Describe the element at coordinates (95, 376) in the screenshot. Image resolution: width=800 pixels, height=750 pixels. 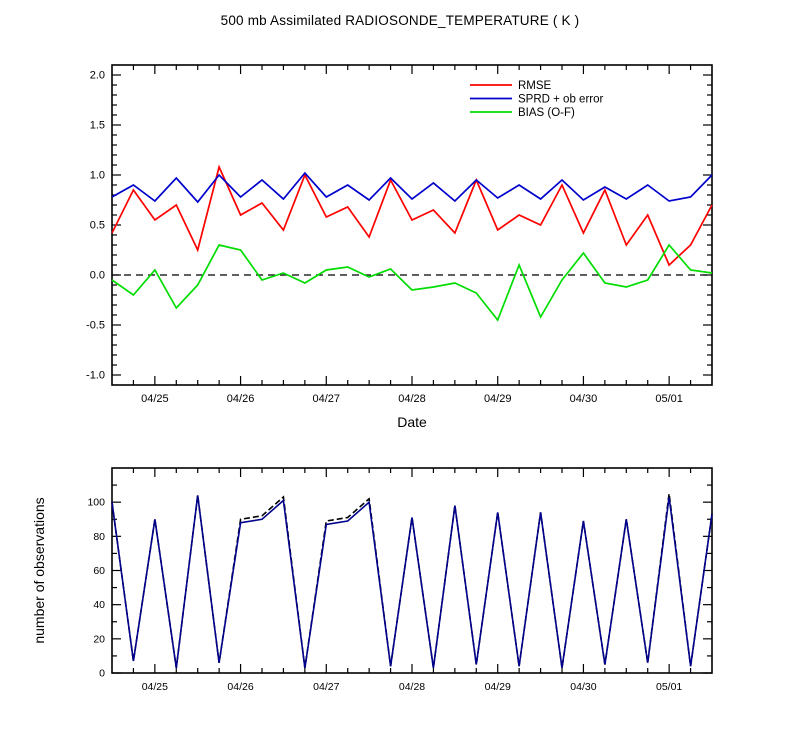
I see `y-tick-label: -1.0` at that location.